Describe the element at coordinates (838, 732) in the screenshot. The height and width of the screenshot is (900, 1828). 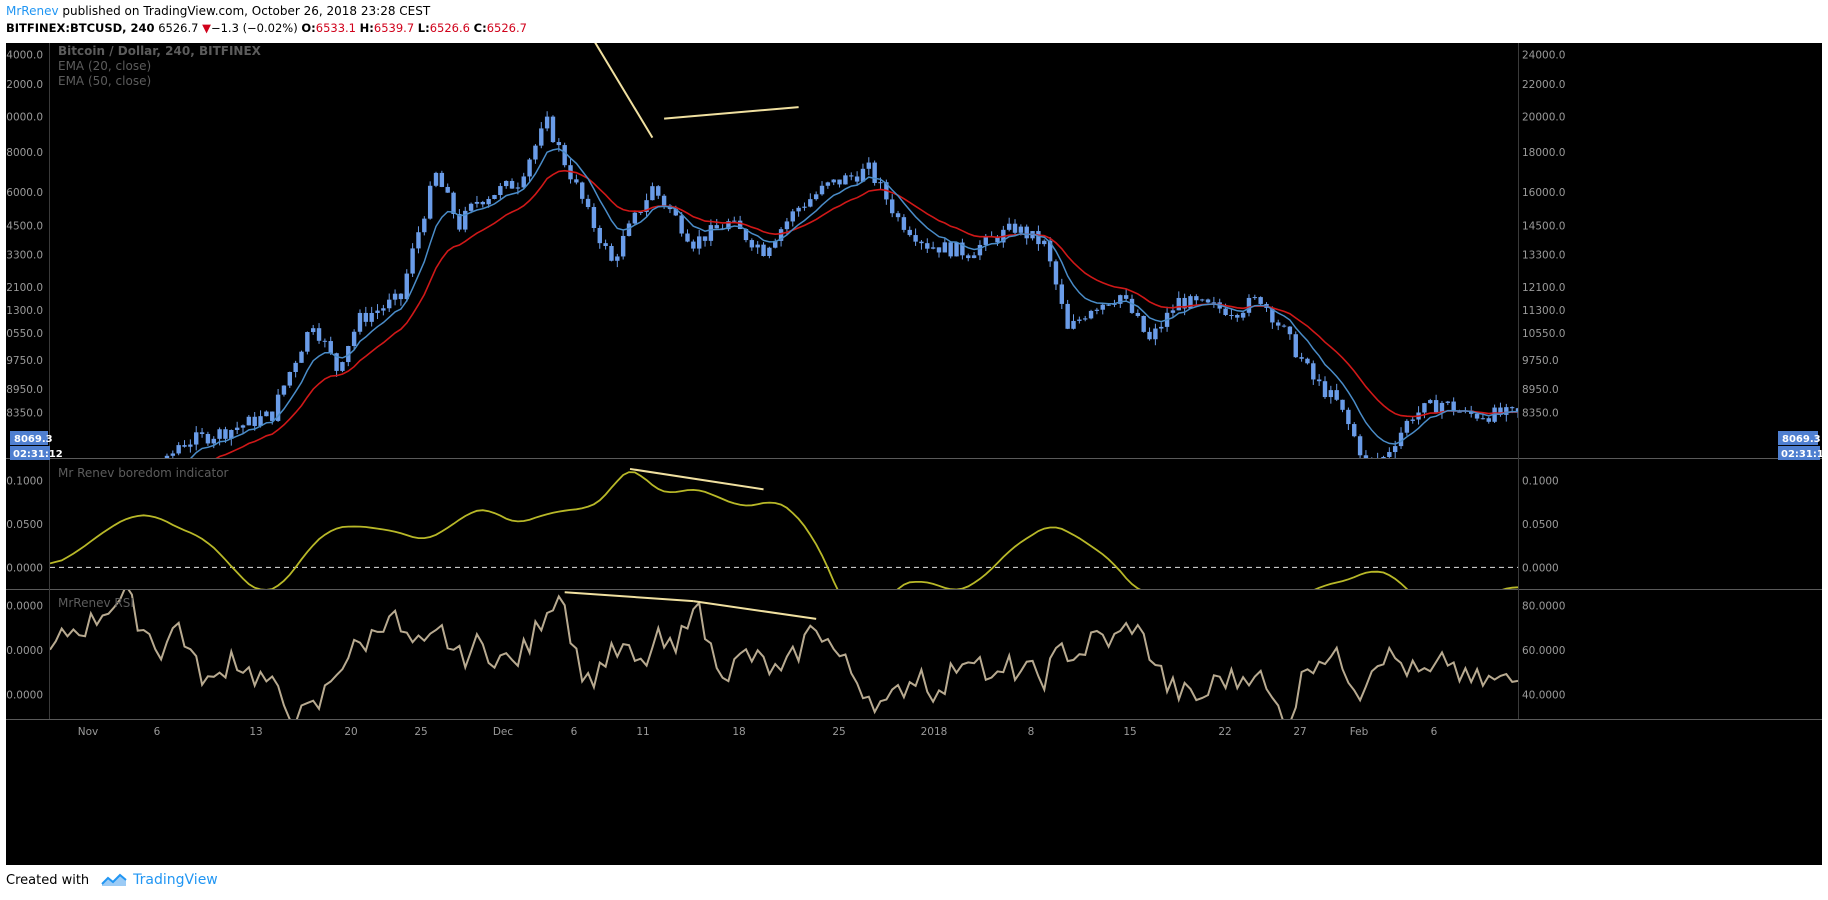
I see `x-tick-label: 25` at that location.